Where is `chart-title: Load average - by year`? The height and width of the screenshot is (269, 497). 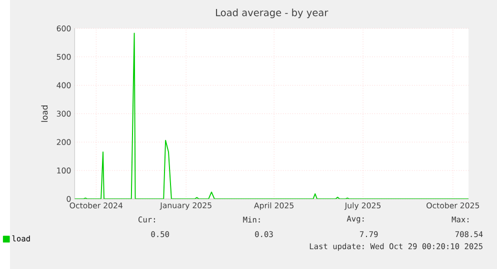
chart-title: Load average - by year is located at coordinates (272, 13).